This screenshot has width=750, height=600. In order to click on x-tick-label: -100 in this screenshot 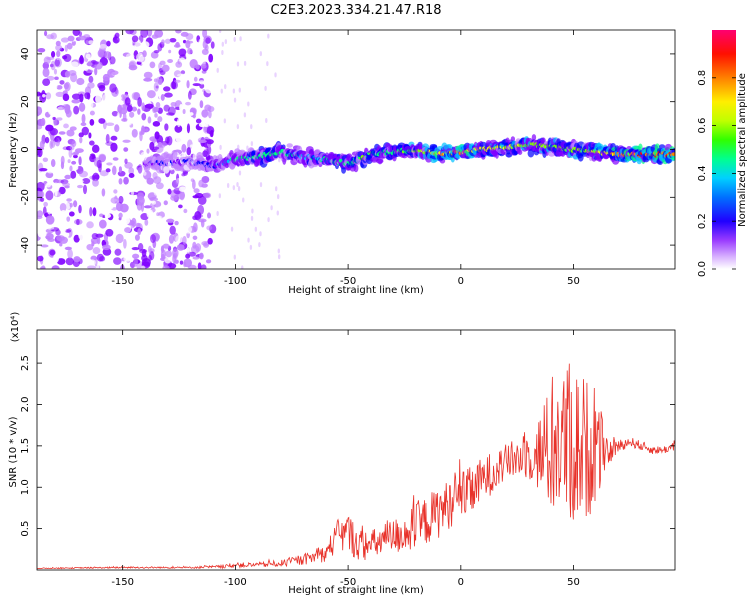, I will do `click(235, 582)`.